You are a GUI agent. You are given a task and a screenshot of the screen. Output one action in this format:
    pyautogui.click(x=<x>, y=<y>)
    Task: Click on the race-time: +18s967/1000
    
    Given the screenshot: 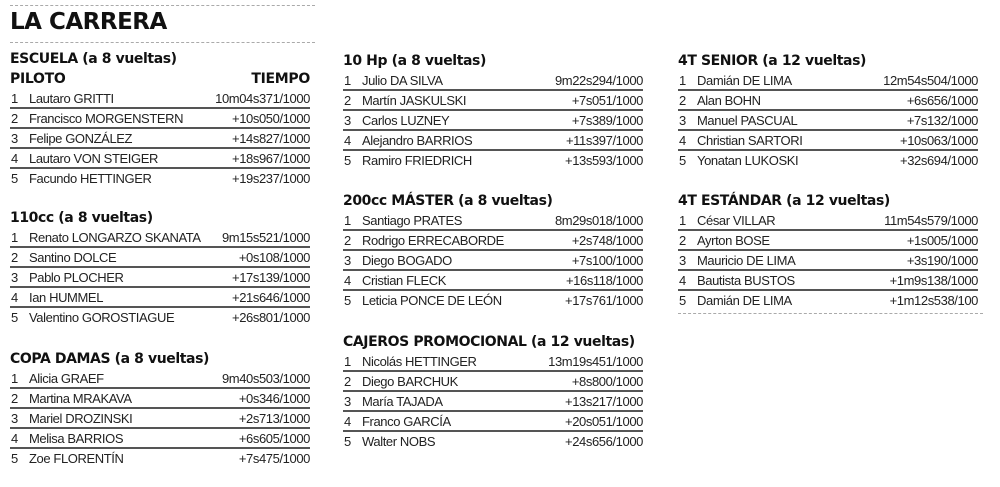 What is the action you would take?
    pyautogui.click(x=271, y=158)
    